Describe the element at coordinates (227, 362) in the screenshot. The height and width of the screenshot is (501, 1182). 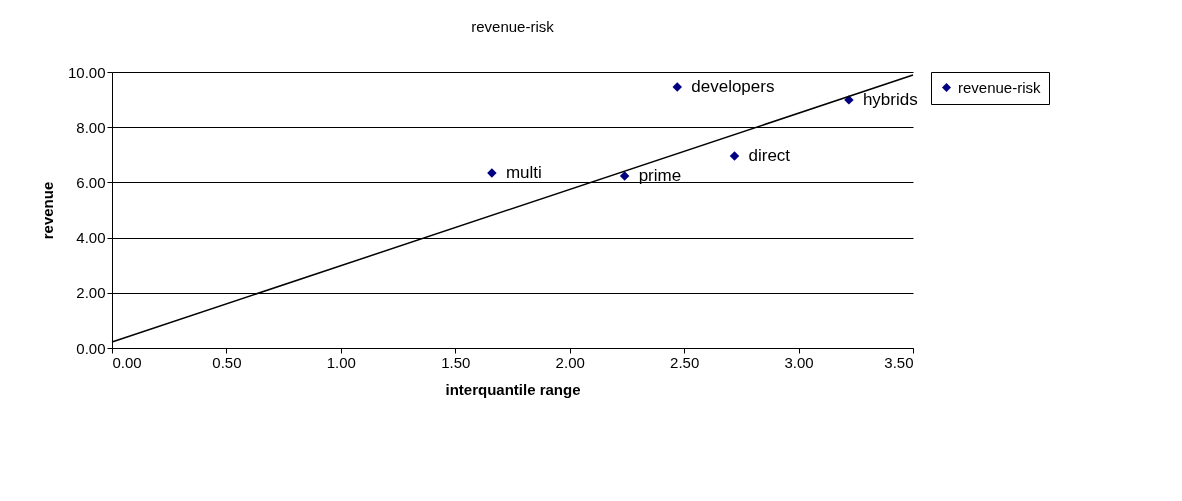
I see `x-tick-label: 0.50` at that location.